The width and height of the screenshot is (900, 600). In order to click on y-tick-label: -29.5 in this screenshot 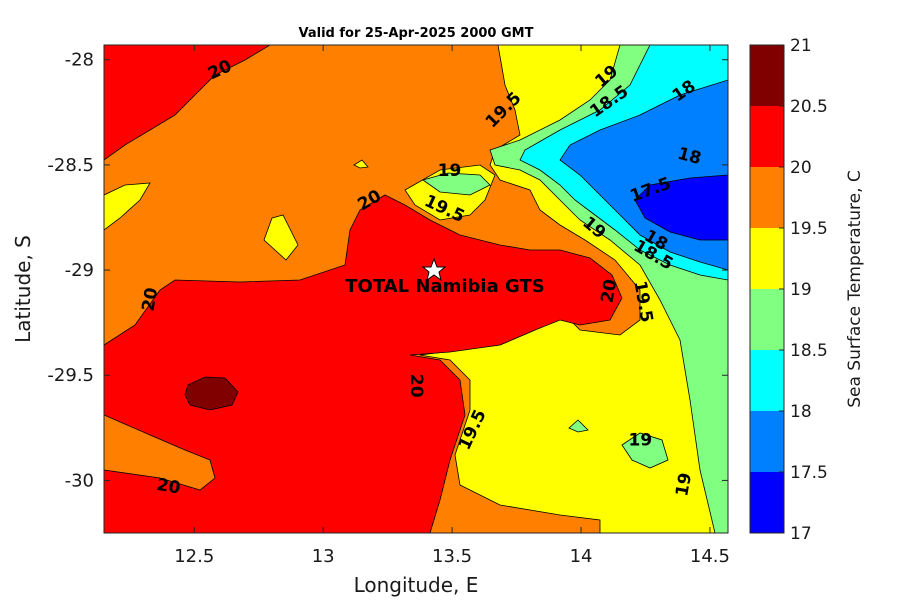, I will do `click(70, 375)`.